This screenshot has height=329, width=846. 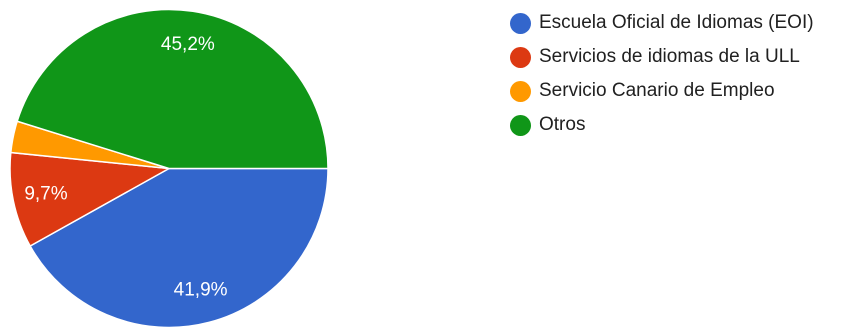 What do you see at coordinates (662, 125) in the screenshot?
I see `legend-item-otros: Otros` at bounding box center [662, 125].